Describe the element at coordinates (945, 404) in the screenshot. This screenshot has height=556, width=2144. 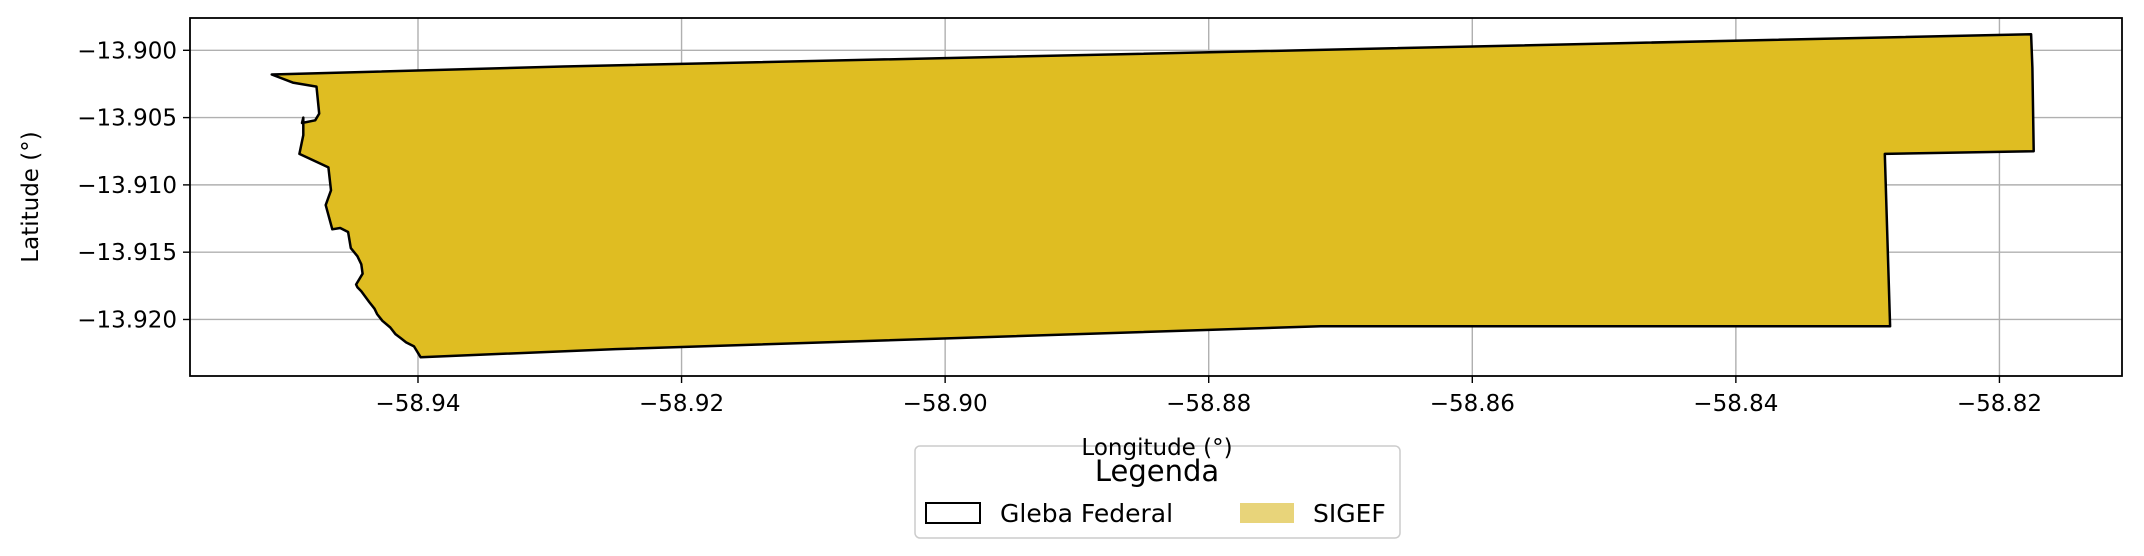
I see `x-tick-label: −58.90` at that location.